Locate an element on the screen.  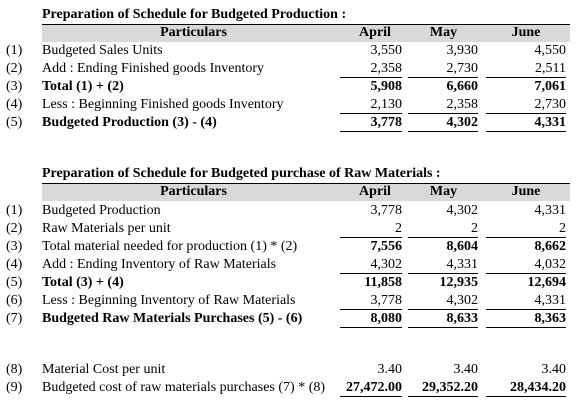
row-label: Material Cost per unit is located at coordinates (104, 369).